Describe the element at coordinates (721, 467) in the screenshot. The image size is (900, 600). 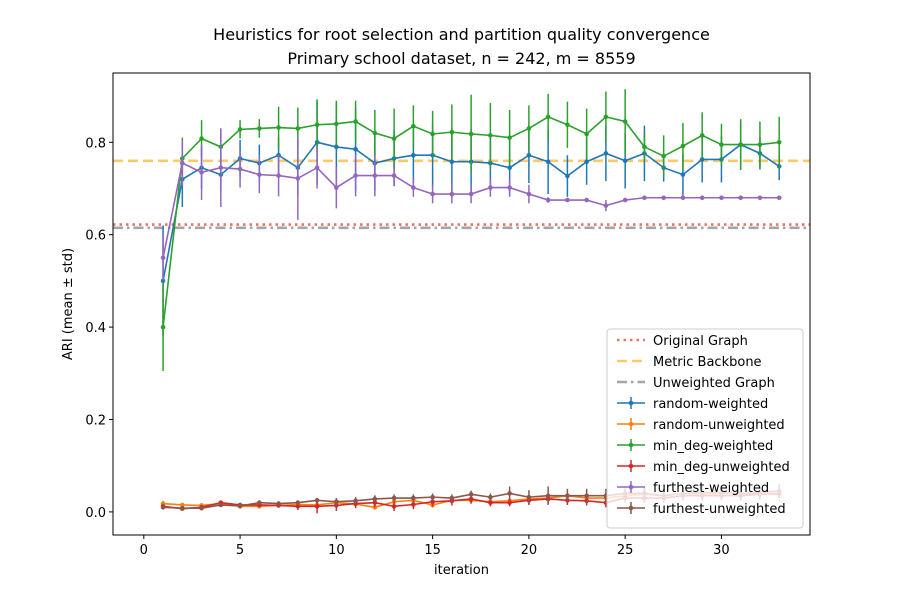
I see `legend-label: min_deg-unweighted` at that location.